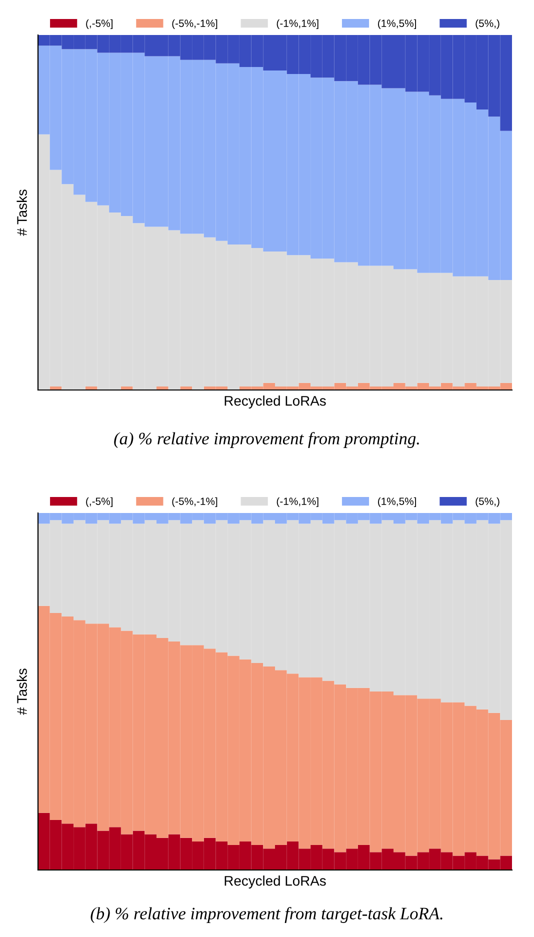 The height and width of the screenshot is (937, 534). I want to click on text: (b) % relative improvement from target-task LoRA., so click(266, 915).